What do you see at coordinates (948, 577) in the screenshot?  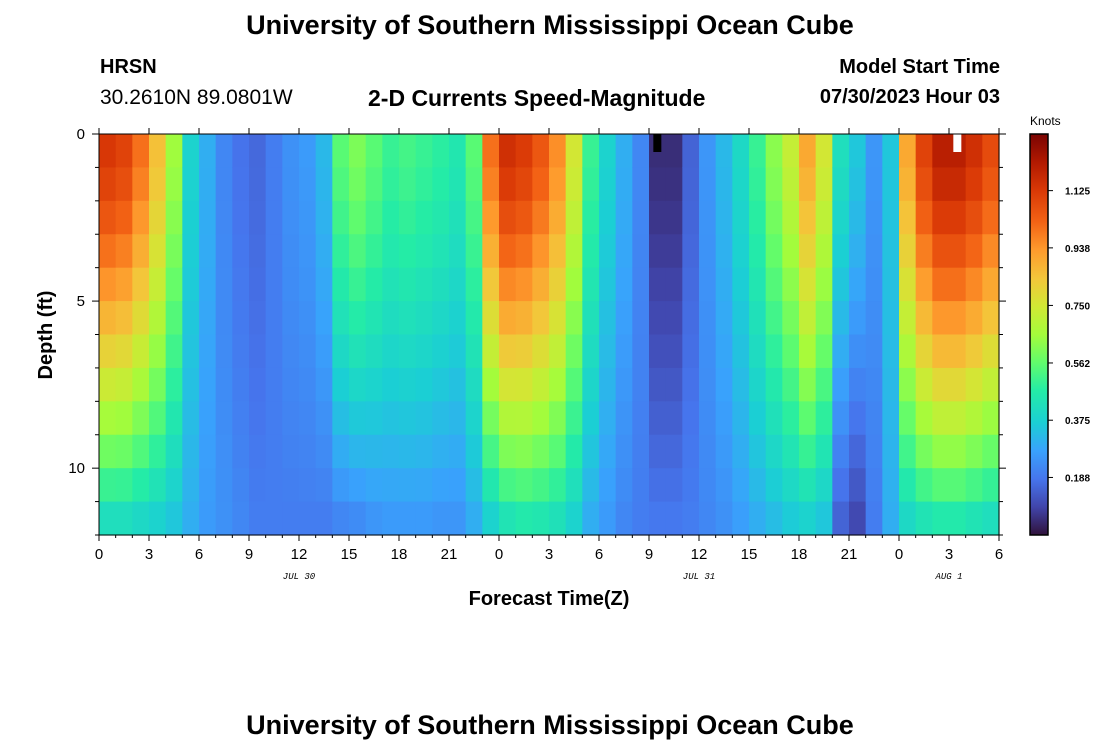 I see `date-label: AUG 1` at bounding box center [948, 577].